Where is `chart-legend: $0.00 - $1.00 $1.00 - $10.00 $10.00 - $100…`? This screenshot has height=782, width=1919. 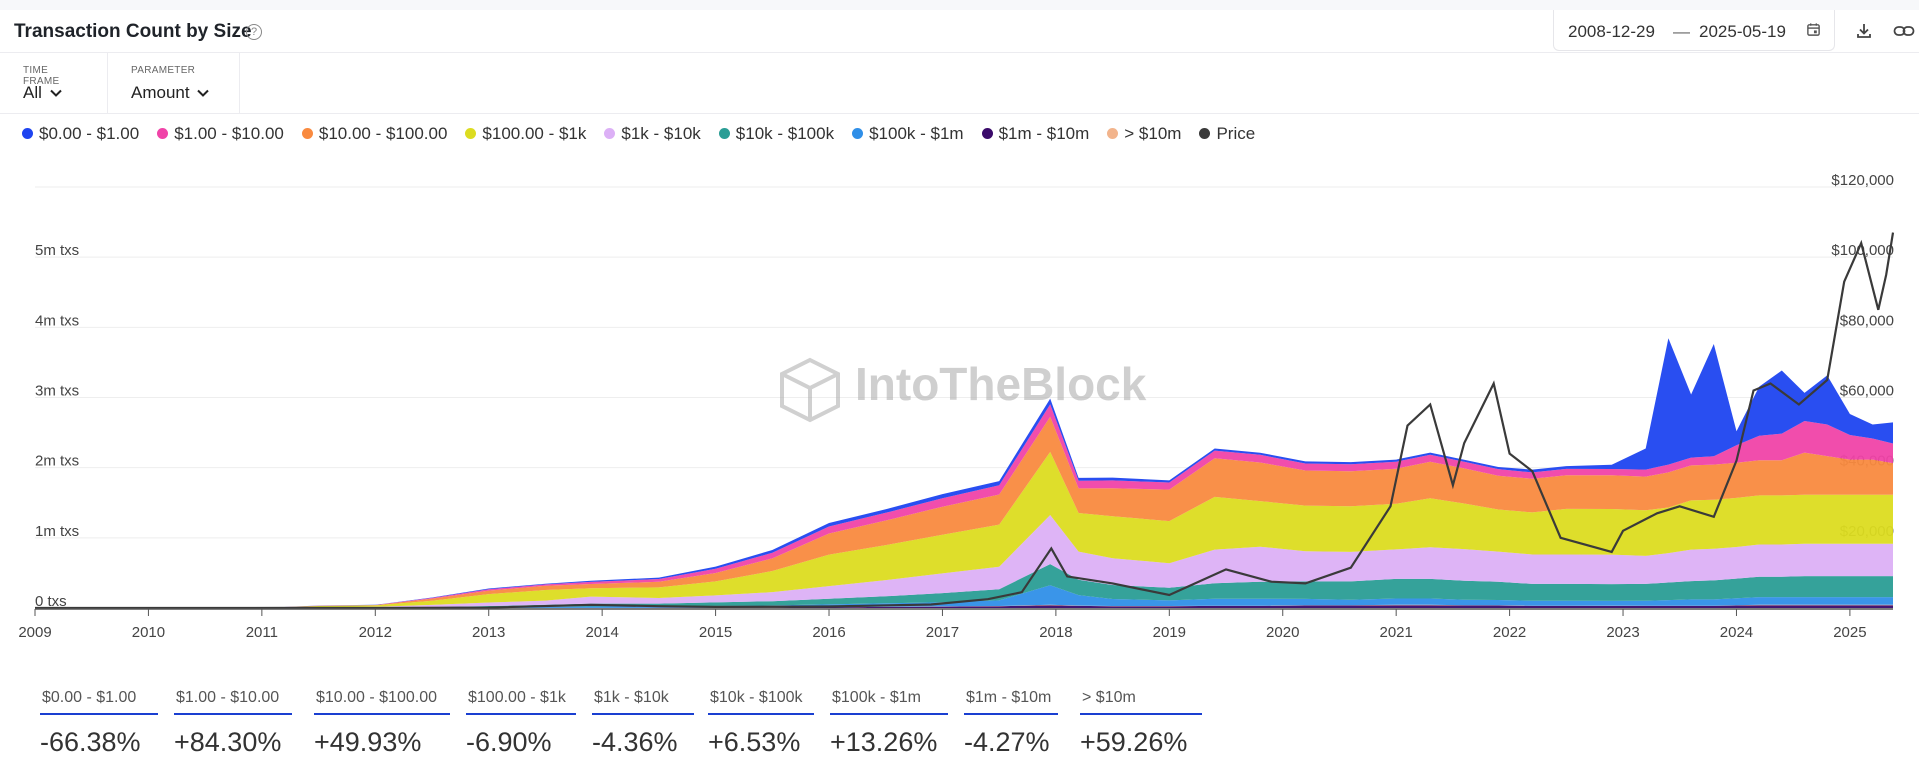
chart-legend: $0.00 - $1.00 $1.00 - $10.00 $10.00 - $100… is located at coordinates (647, 136).